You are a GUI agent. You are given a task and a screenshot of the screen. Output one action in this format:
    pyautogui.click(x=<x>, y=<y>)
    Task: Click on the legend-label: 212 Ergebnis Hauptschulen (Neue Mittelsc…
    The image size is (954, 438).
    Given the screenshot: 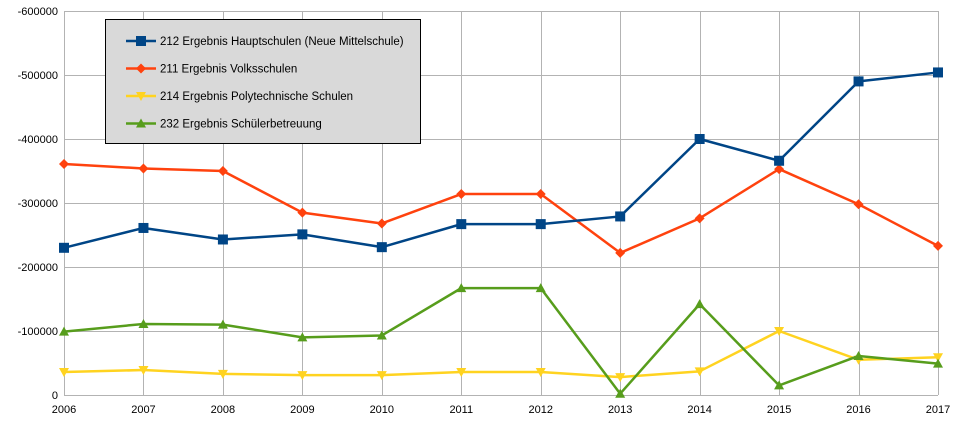 What is the action you would take?
    pyautogui.click(x=282, y=42)
    